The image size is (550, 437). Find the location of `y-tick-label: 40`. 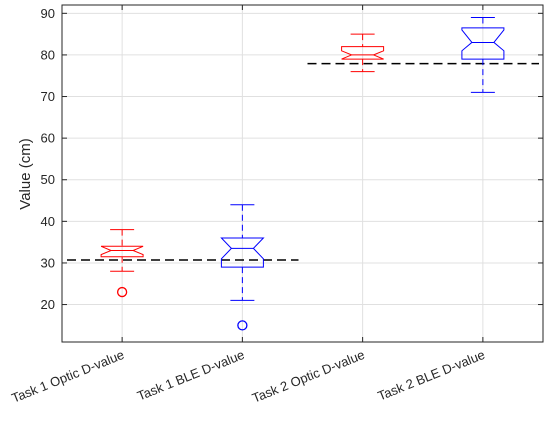

y-tick-label: 40 is located at coordinates (48, 221).